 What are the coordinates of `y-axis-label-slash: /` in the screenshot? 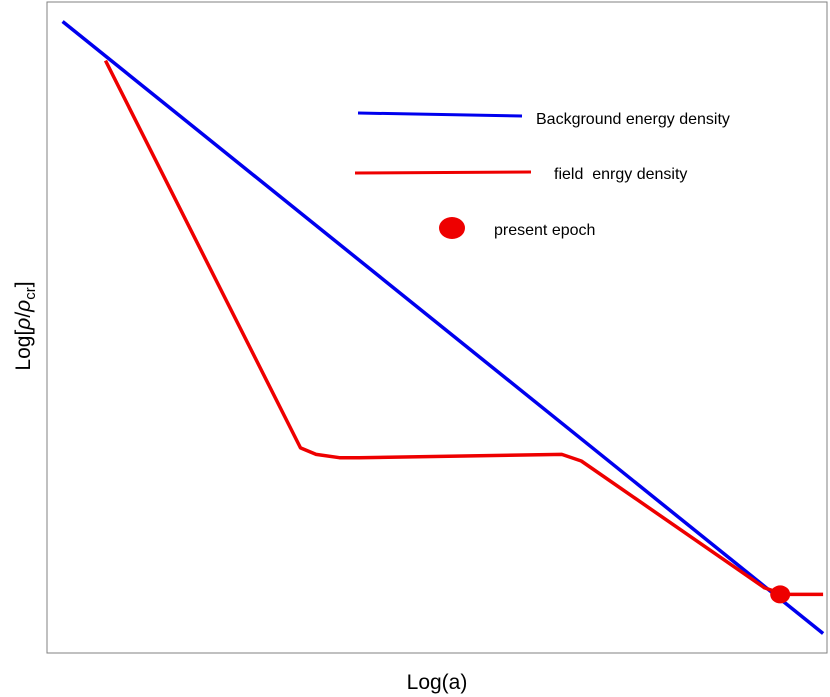 It's located at (23, 315).